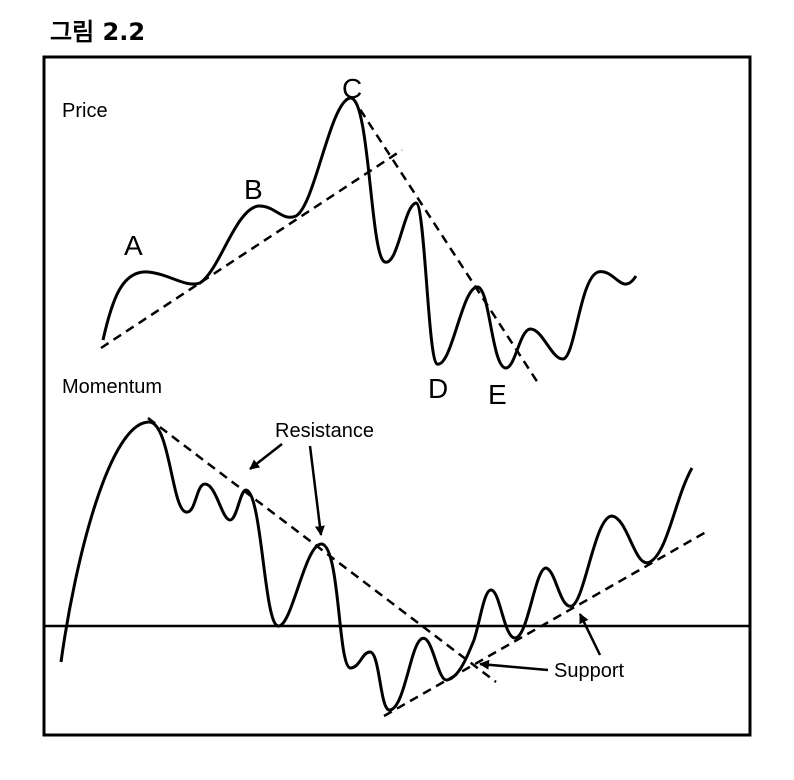 This screenshot has width=794, height=780. What do you see at coordinates (251, 249) in the screenshot?
I see `price-uptrend-line` at bounding box center [251, 249].